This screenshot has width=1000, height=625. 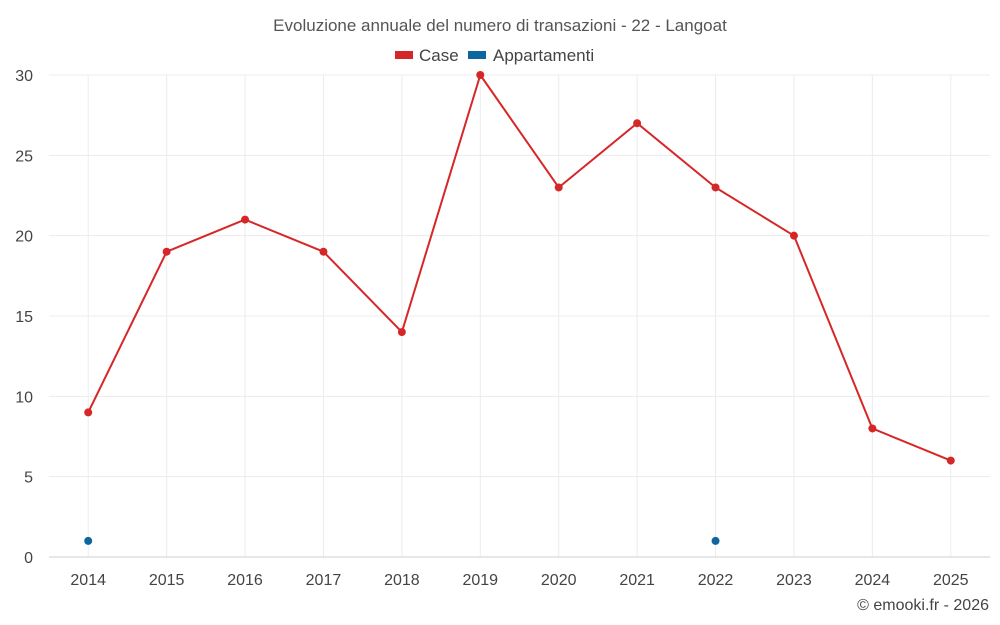 What do you see at coordinates (402, 540) in the screenshot?
I see `series-appartamenti` at bounding box center [402, 540].